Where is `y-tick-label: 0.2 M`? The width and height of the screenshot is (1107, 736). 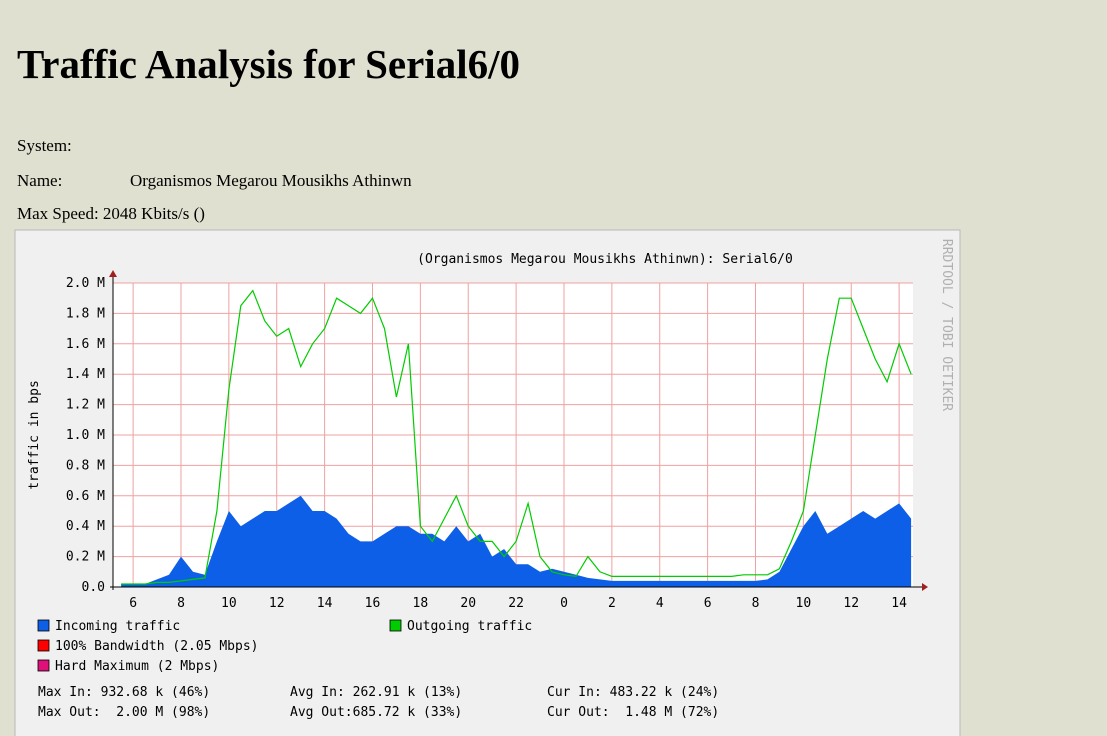
y-tick-label: 0.2 M is located at coordinates (85, 557).